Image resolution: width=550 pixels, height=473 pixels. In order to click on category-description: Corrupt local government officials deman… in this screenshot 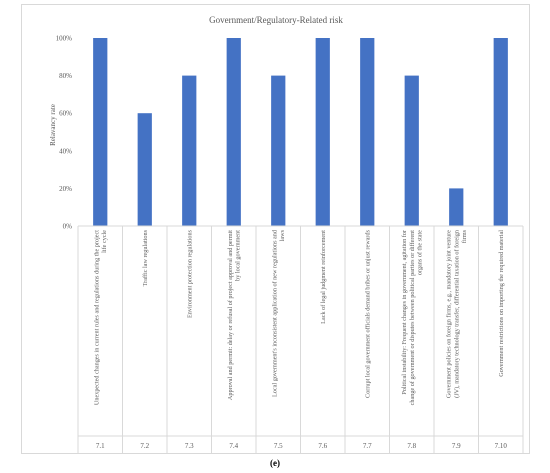, I will do `click(367, 313)`.